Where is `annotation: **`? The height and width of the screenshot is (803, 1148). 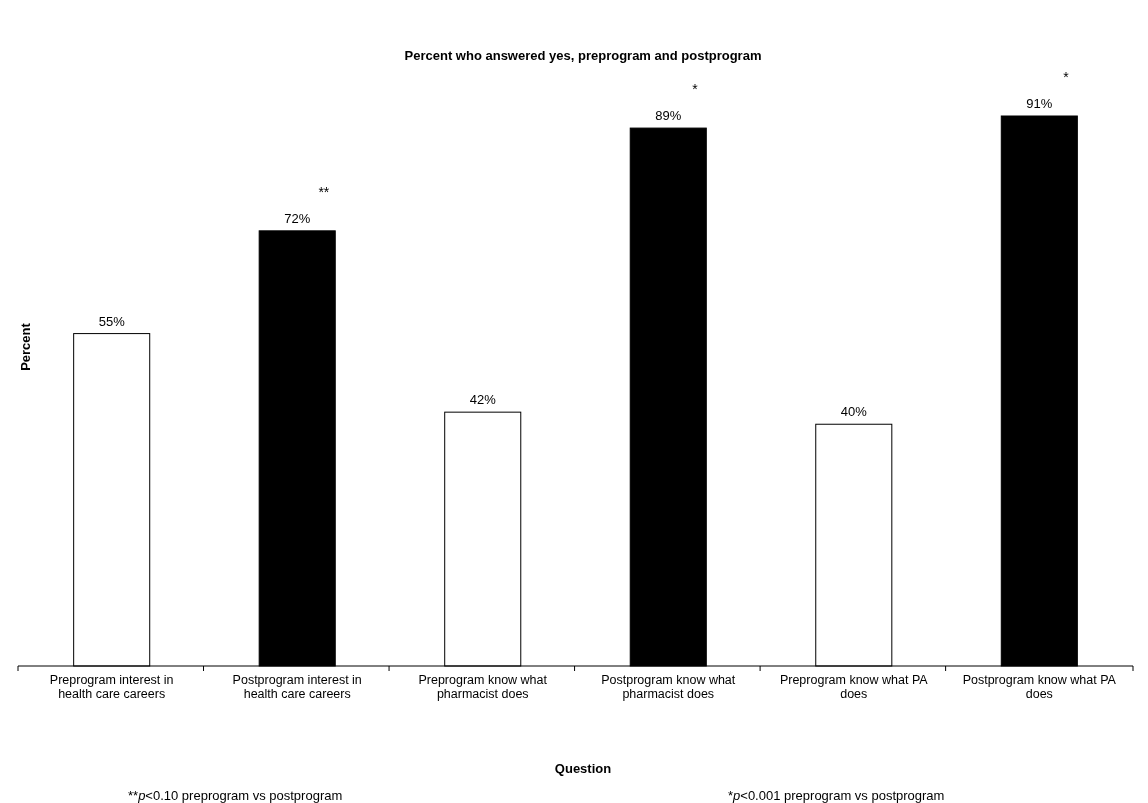 annotation: ** is located at coordinates (324, 191).